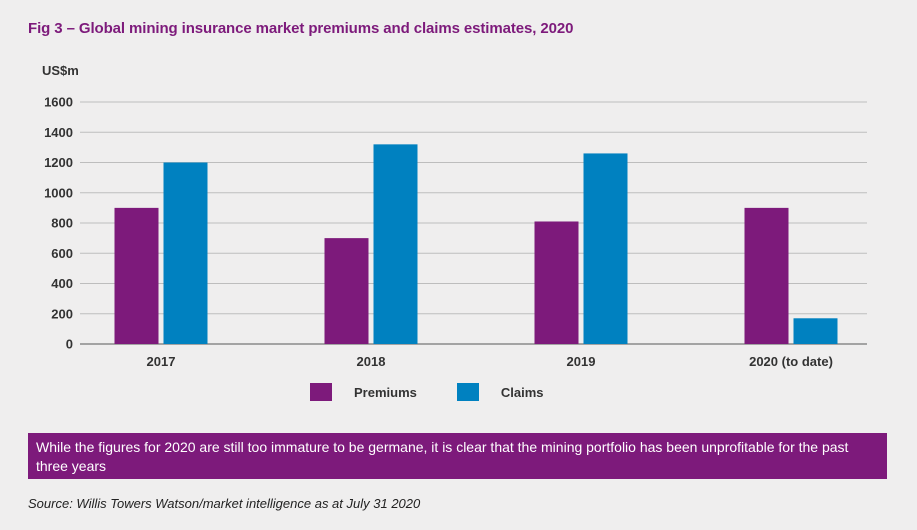 This screenshot has height=530, width=917. I want to click on y-tick-label: 800, so click(62, 223).